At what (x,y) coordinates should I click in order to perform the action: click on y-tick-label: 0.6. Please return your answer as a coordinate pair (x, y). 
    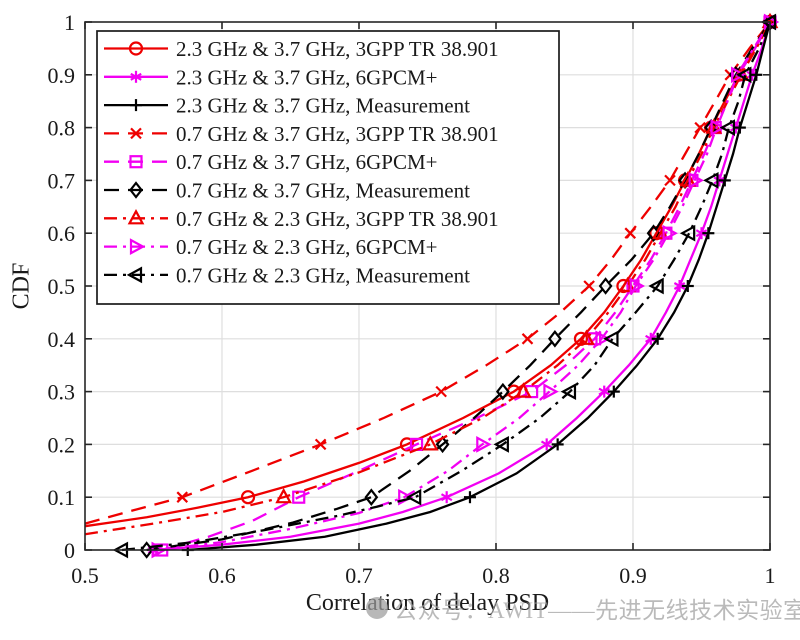
    Looking at the image, I should click on (62, 233).